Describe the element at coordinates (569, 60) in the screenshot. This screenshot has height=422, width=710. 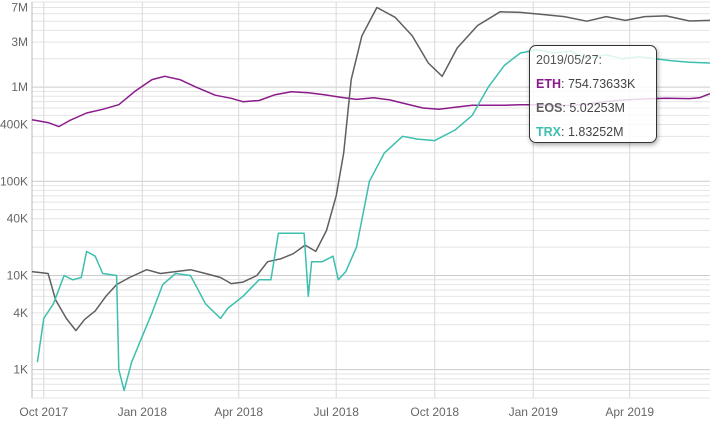
I see `tooltip-date: 2019/05/27:` at that location.